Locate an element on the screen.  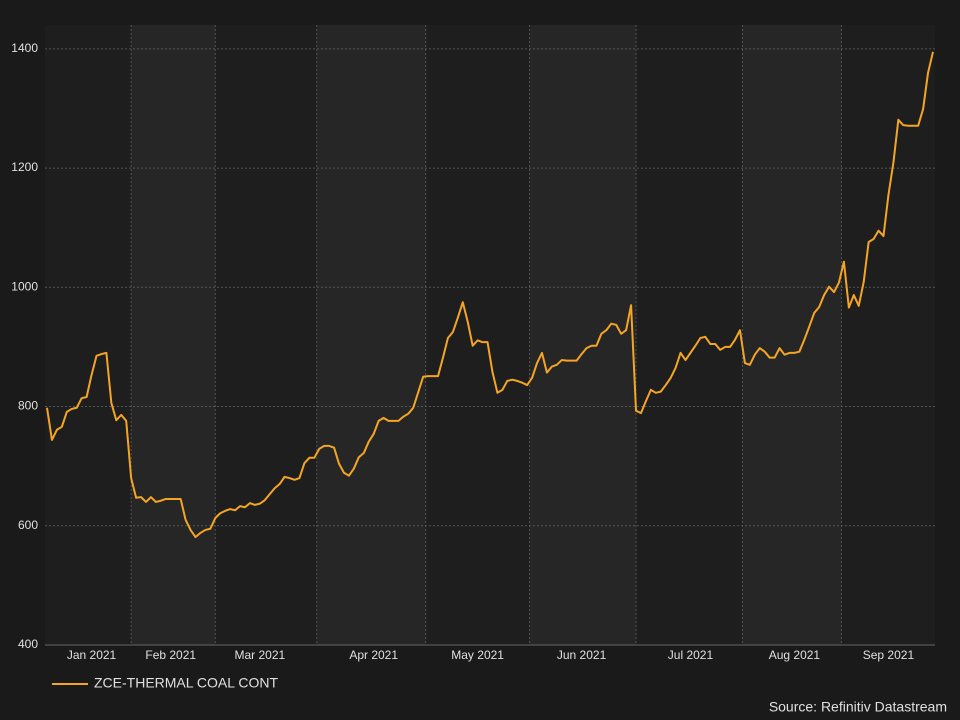
x-tick-label: Mar 2021 is located at coordinates (259, 655).